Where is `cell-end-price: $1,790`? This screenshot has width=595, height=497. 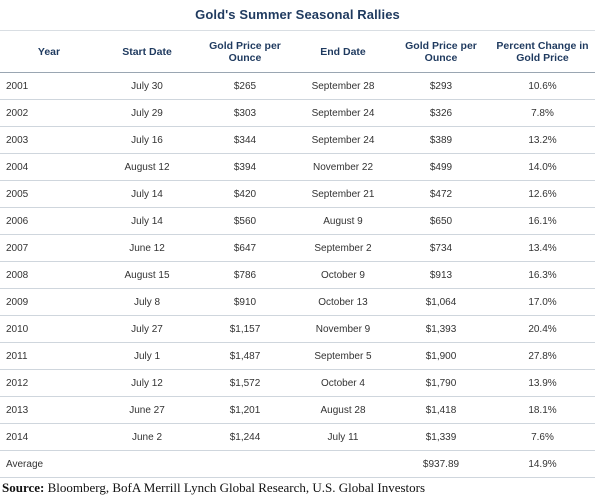 cell-end-price: $1,790 is located at coordinates (441, 383).